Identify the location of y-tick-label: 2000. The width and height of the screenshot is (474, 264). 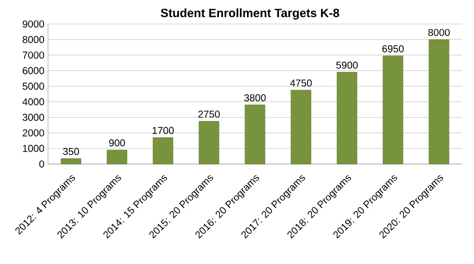
(33, 132).